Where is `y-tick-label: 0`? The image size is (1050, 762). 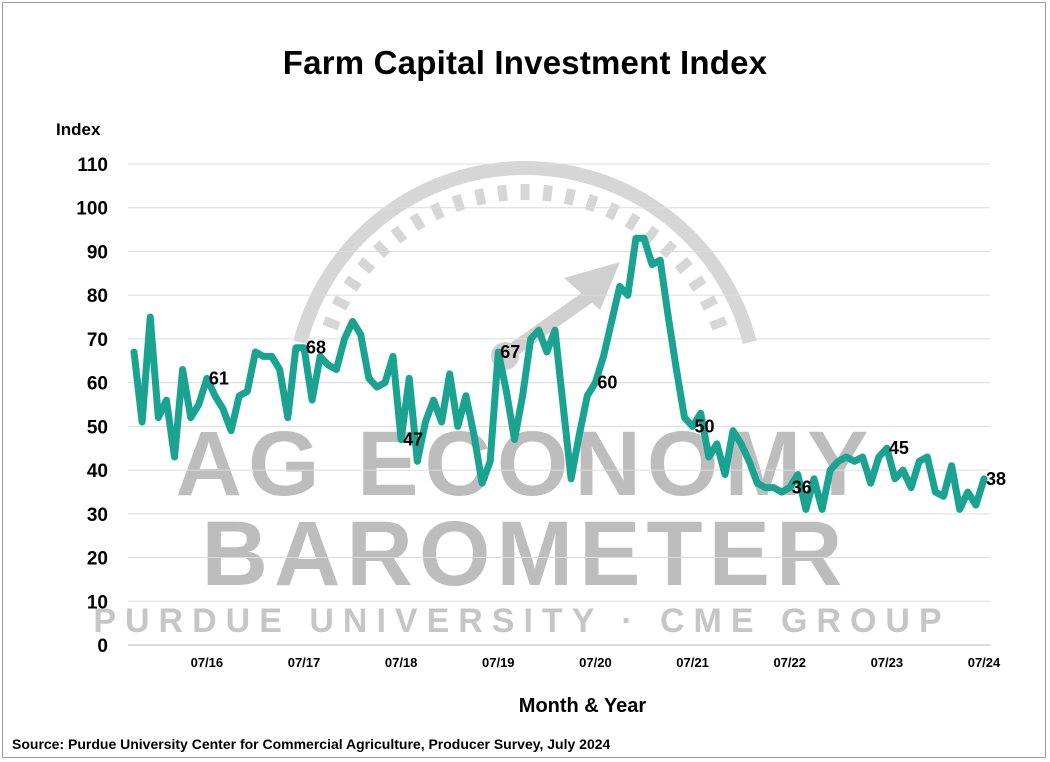 y-tick-label: 0 is located at coordinates (102, 646).